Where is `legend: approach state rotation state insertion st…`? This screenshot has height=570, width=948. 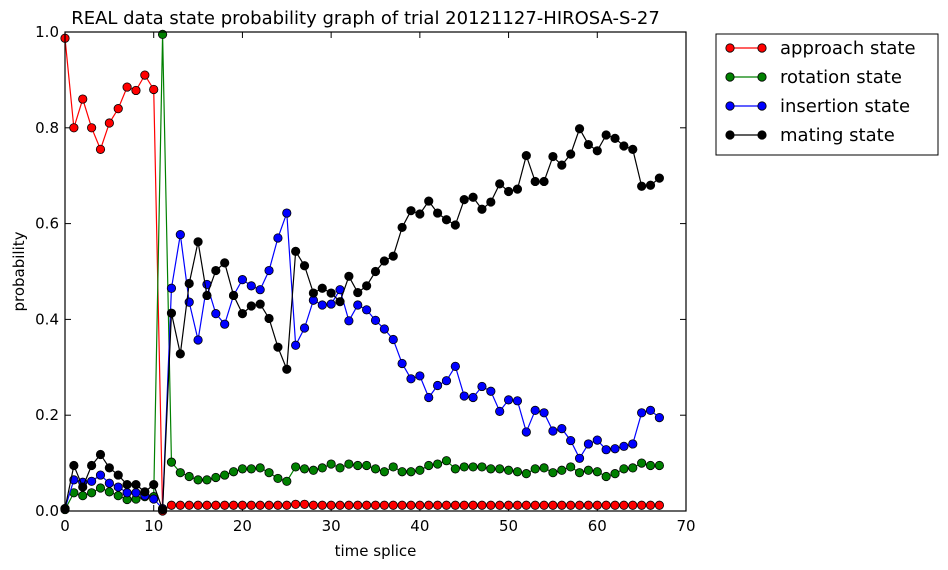 legend: approach state rotation state insertion st… is located at coordinates (827, 94).